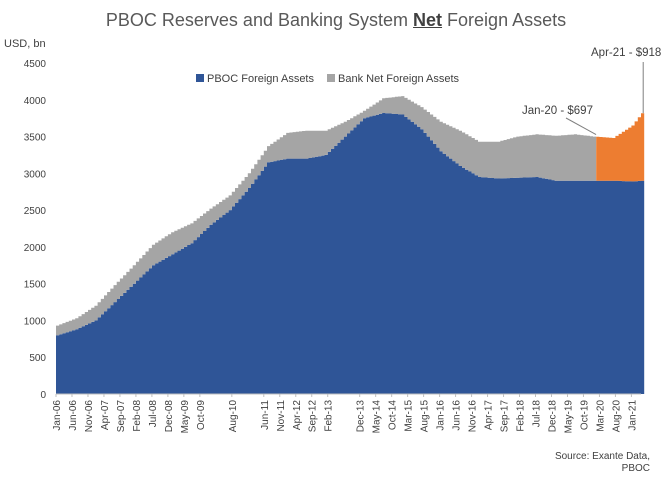 This screenshot has height=480, width=672. I want to click on x-tick-label: Jan-21, so click(632, 415).